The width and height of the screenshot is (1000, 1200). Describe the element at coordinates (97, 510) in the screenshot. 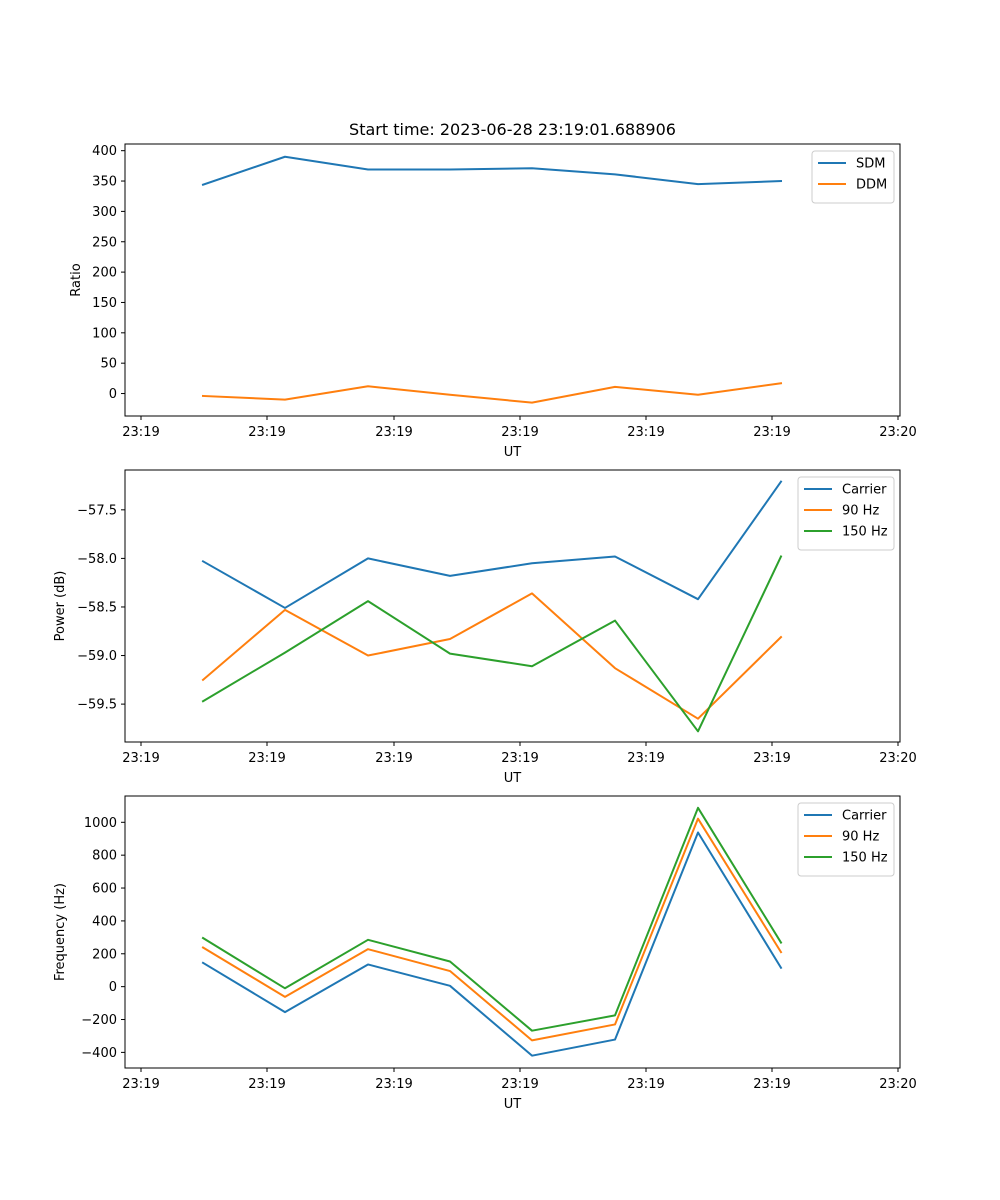

I see `y-tick-label: −57.5` at that location.